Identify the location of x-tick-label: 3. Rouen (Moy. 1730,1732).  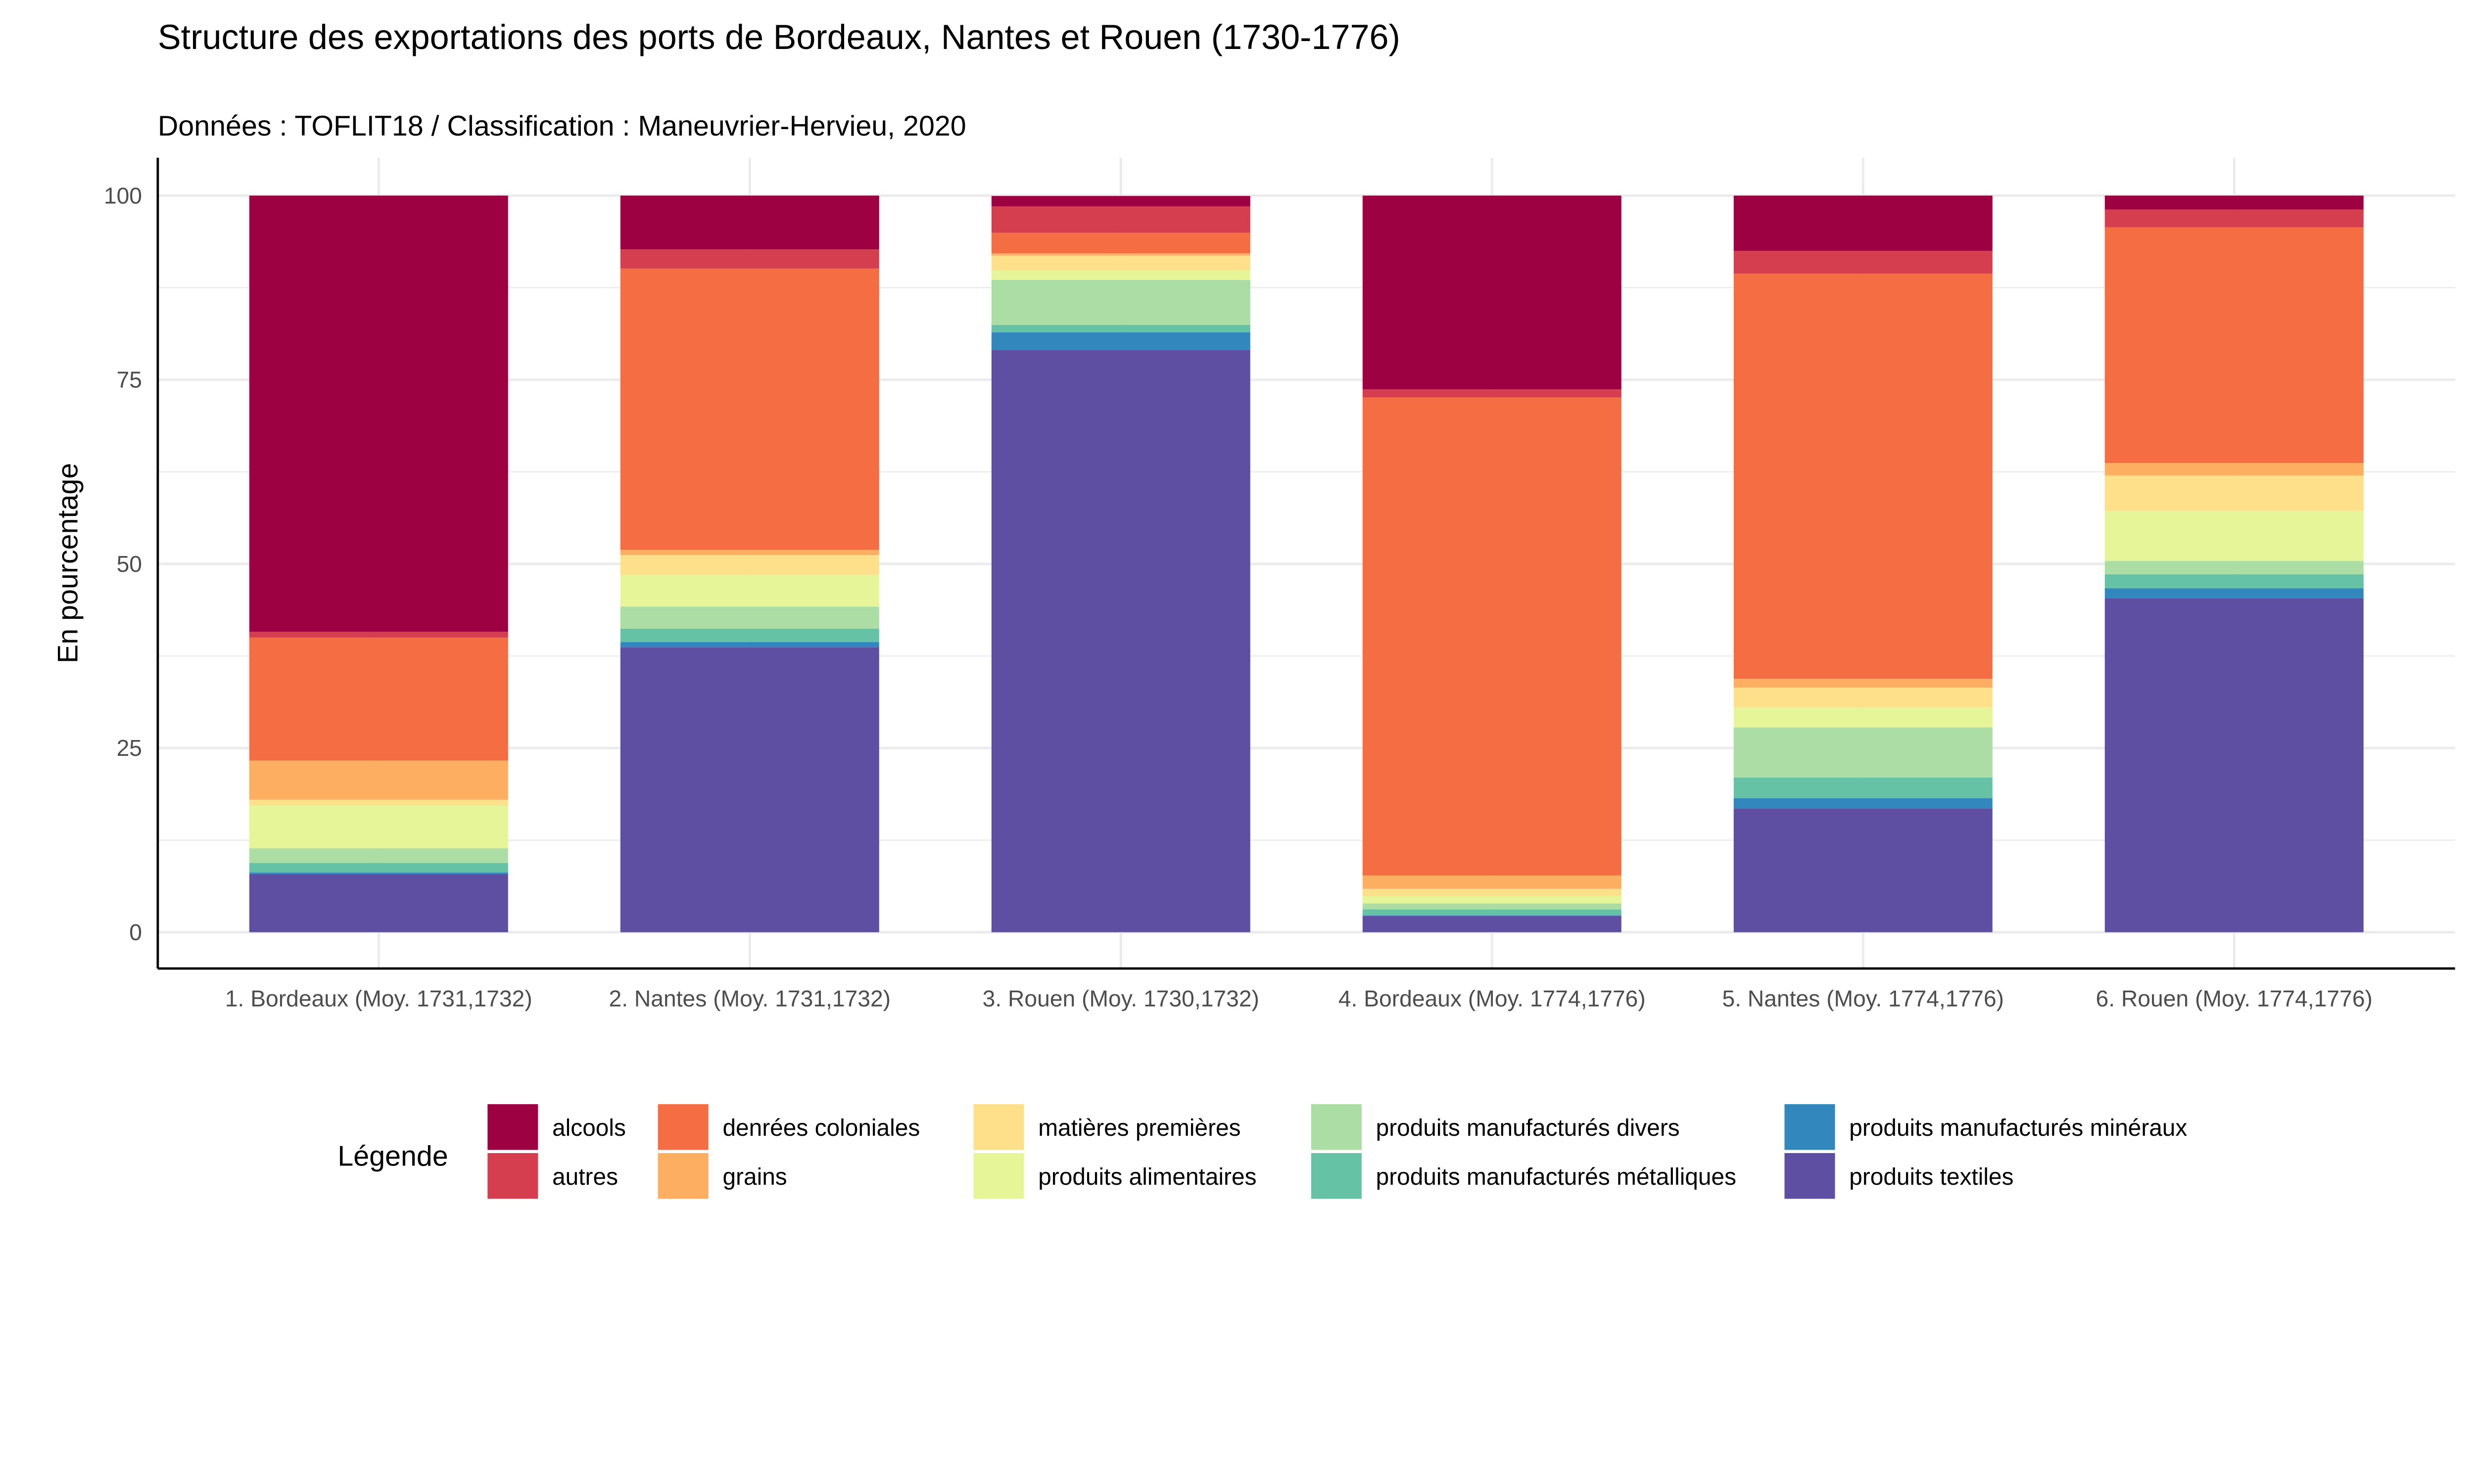
(1121, 998).